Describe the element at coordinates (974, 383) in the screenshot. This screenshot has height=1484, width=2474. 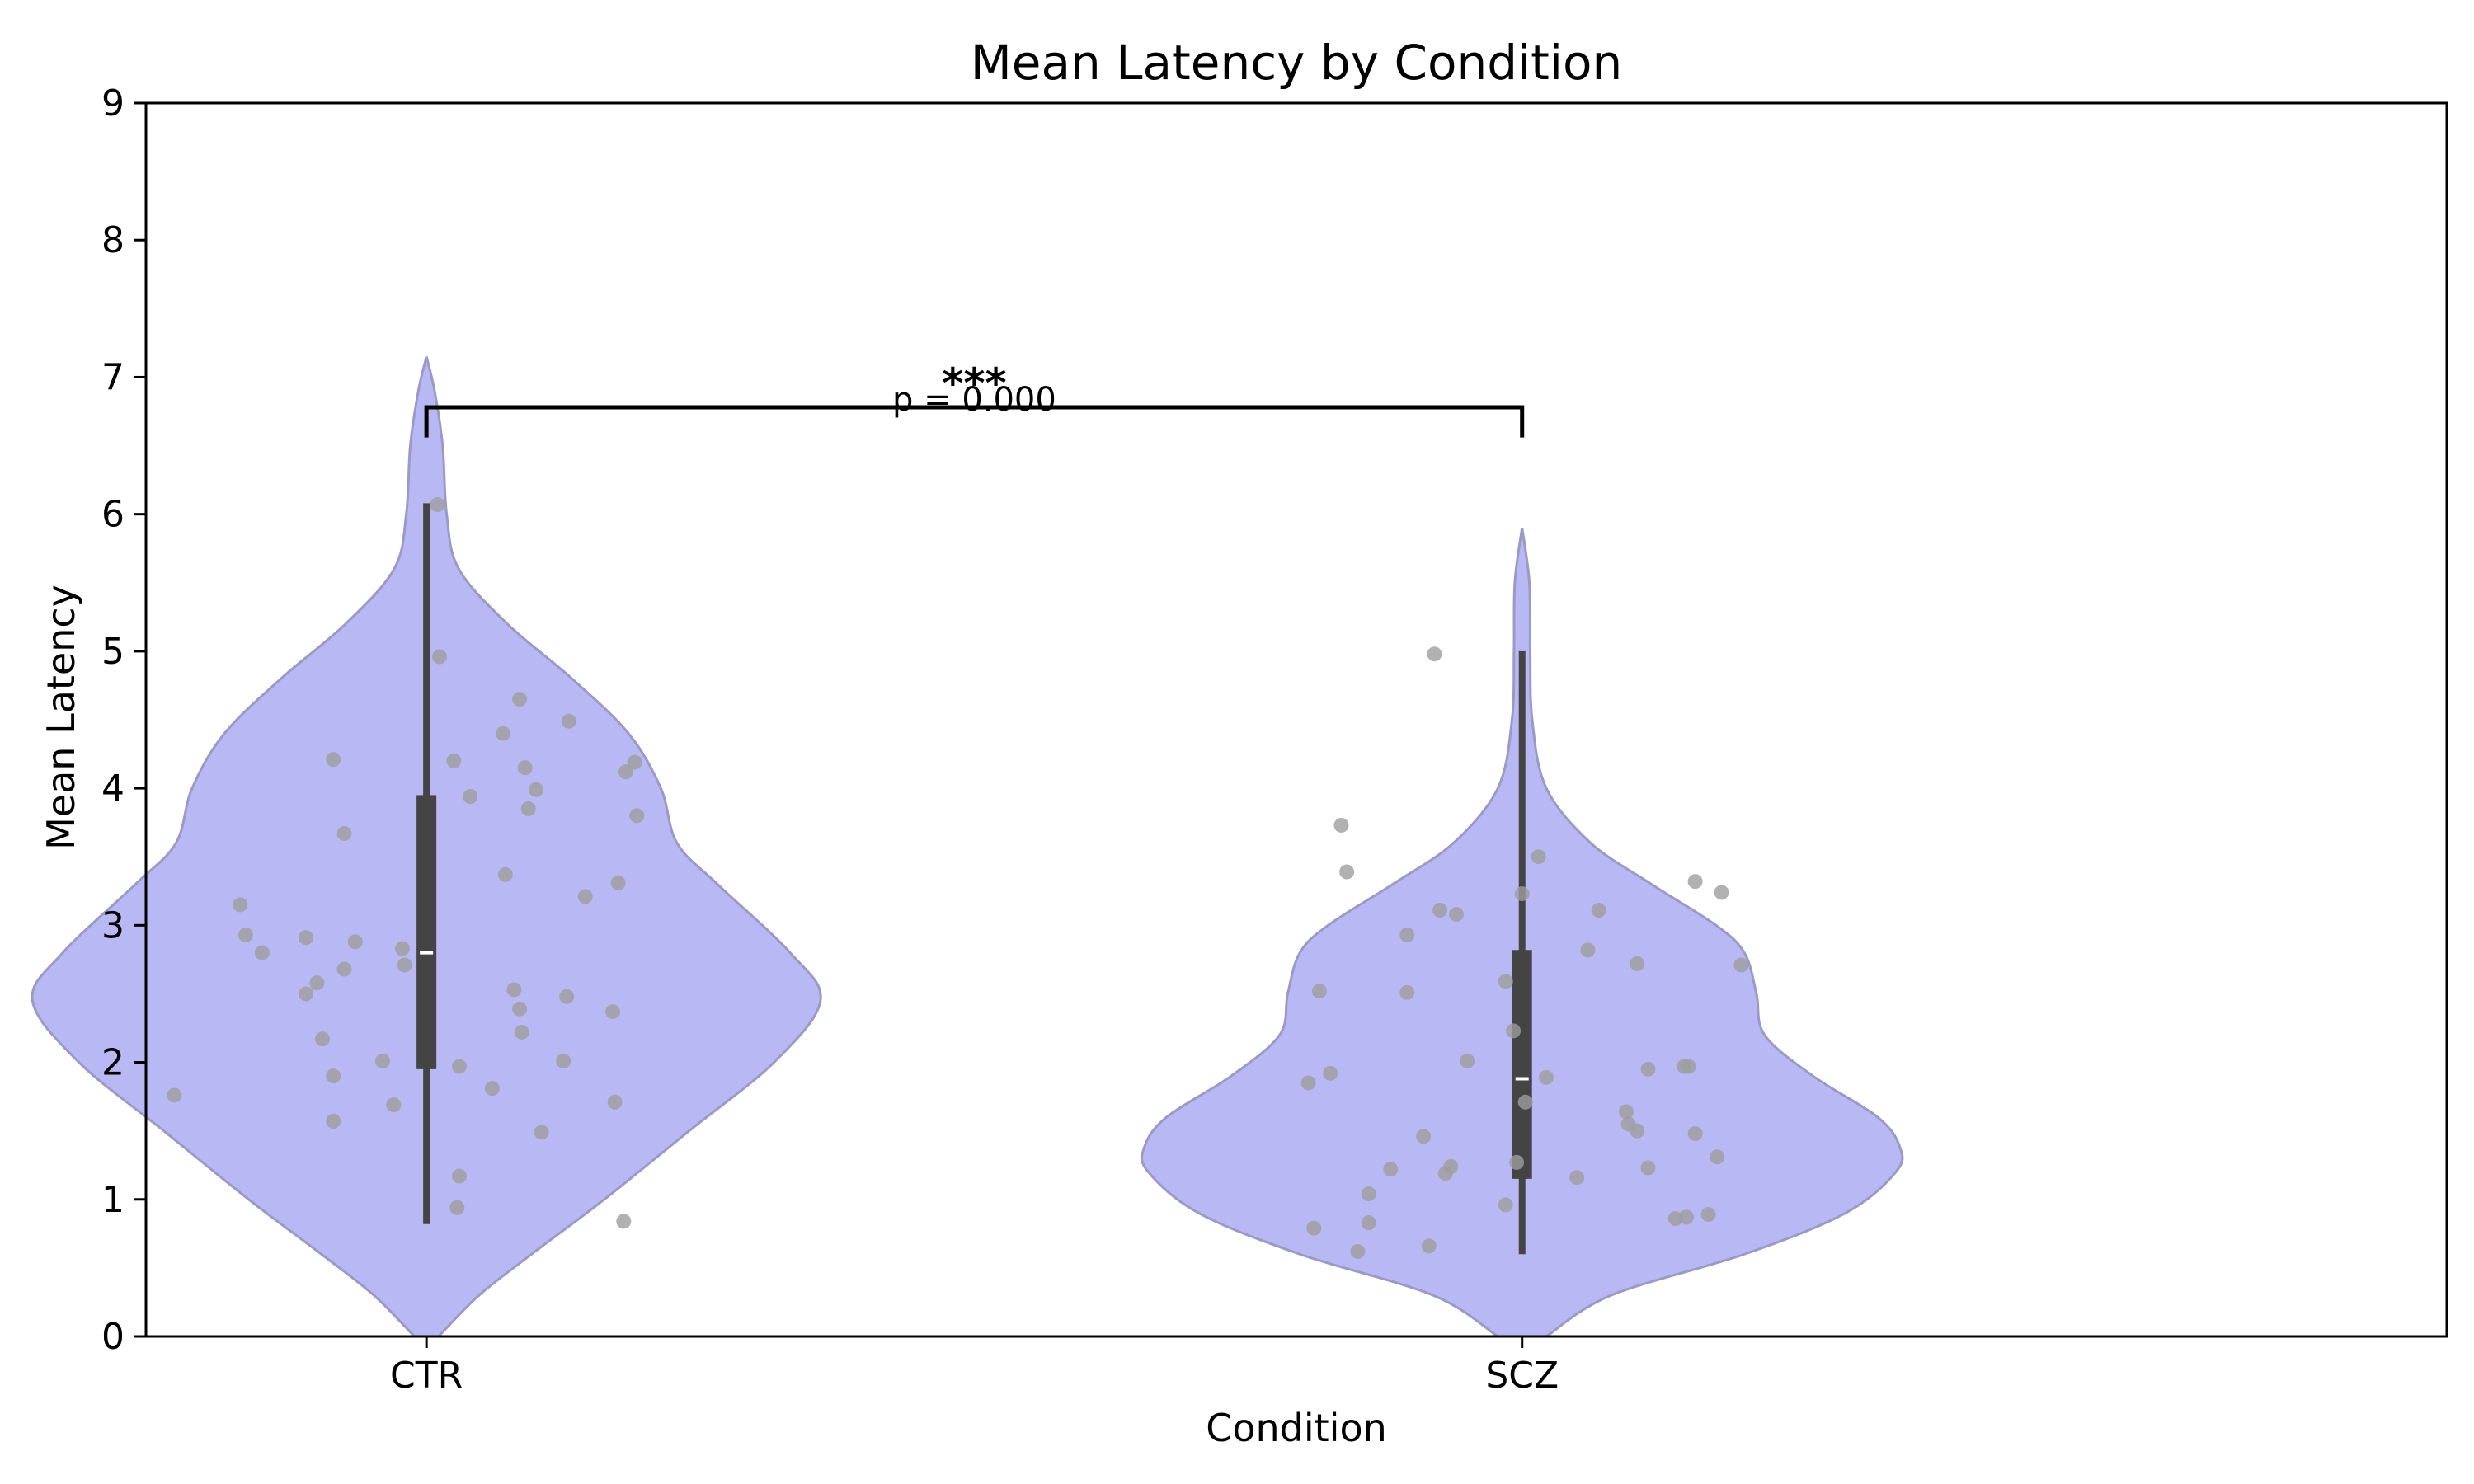
I see `significance-stars: ***` at that location.